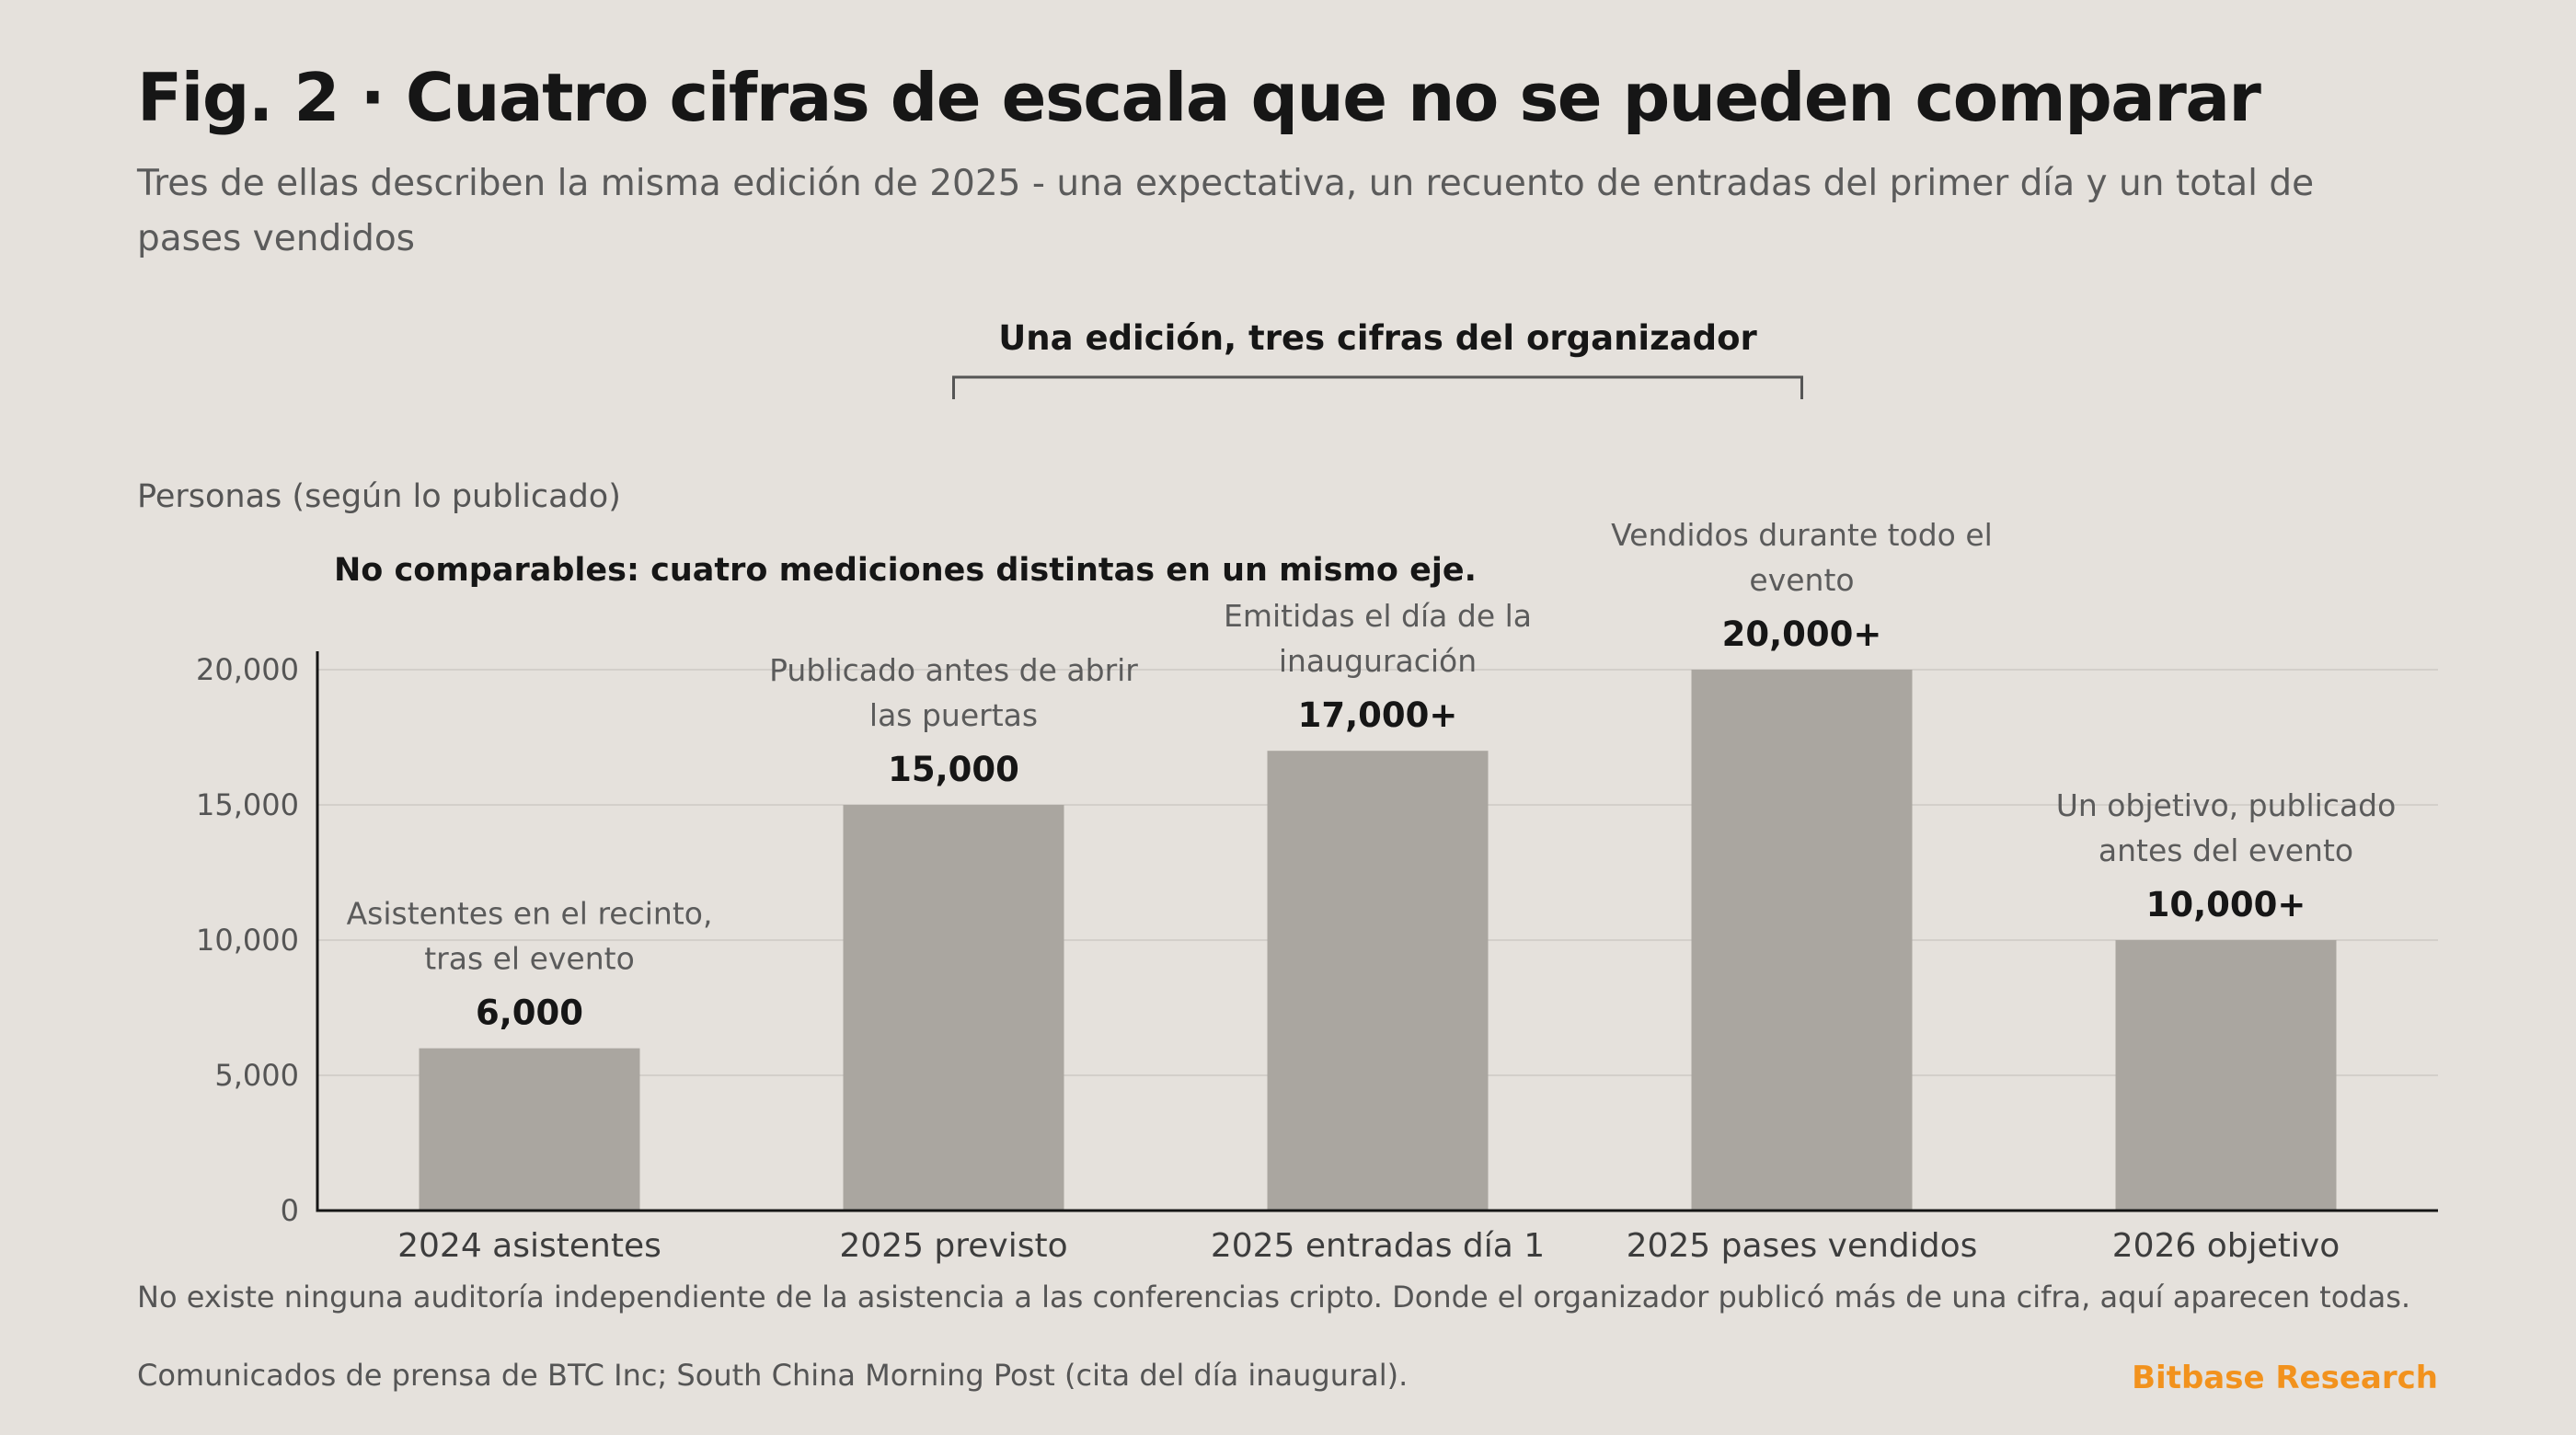 Image resolution: width=2576 pixels, height=1435 pixels. Describe the element at coordinates (953, 670) in the screenshot. I see `bar-annotation: Publicado antes de abrir` at that location.